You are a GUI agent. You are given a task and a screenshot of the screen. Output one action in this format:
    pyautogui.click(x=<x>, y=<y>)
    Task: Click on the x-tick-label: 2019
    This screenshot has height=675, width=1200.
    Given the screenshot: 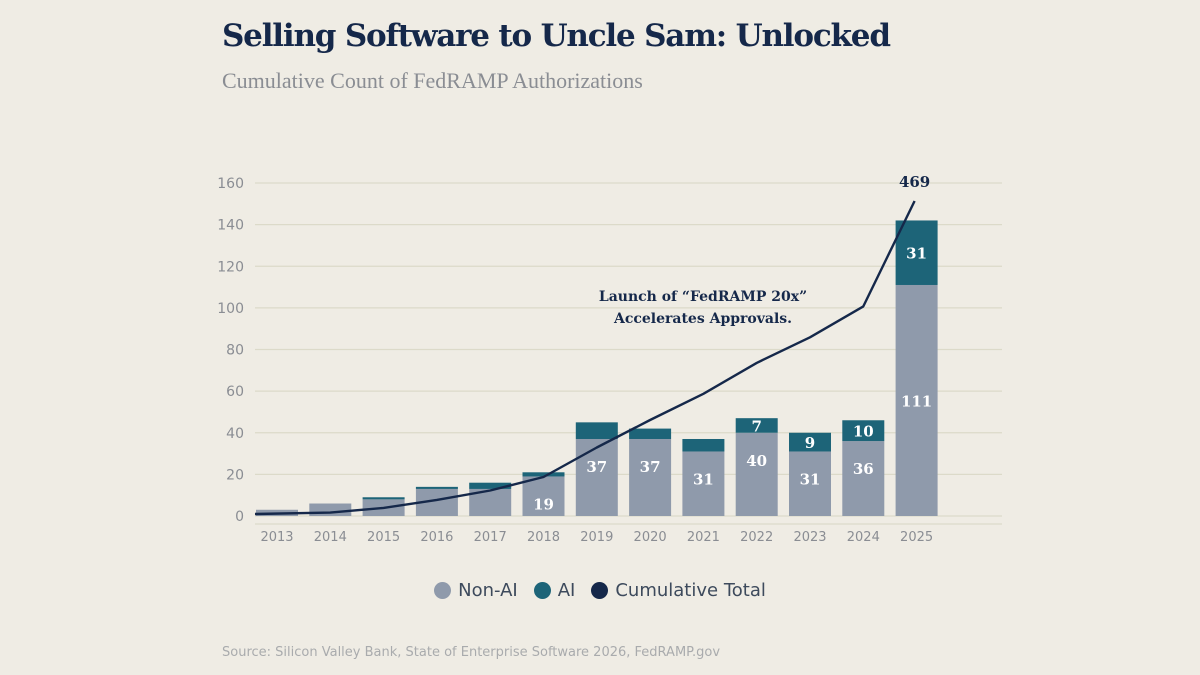 What is the action you would take?
    pyautogui.click(x=596, y=537)
    